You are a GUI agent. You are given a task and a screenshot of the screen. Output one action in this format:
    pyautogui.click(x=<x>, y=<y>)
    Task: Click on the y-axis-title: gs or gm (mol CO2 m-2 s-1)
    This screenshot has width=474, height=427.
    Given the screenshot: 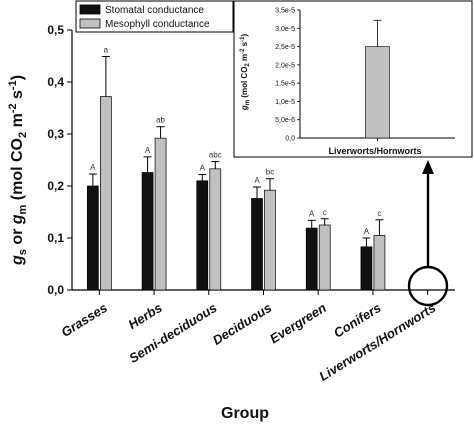 What is the action you would take?
    pyautogui.click(x=18, y=170)
    